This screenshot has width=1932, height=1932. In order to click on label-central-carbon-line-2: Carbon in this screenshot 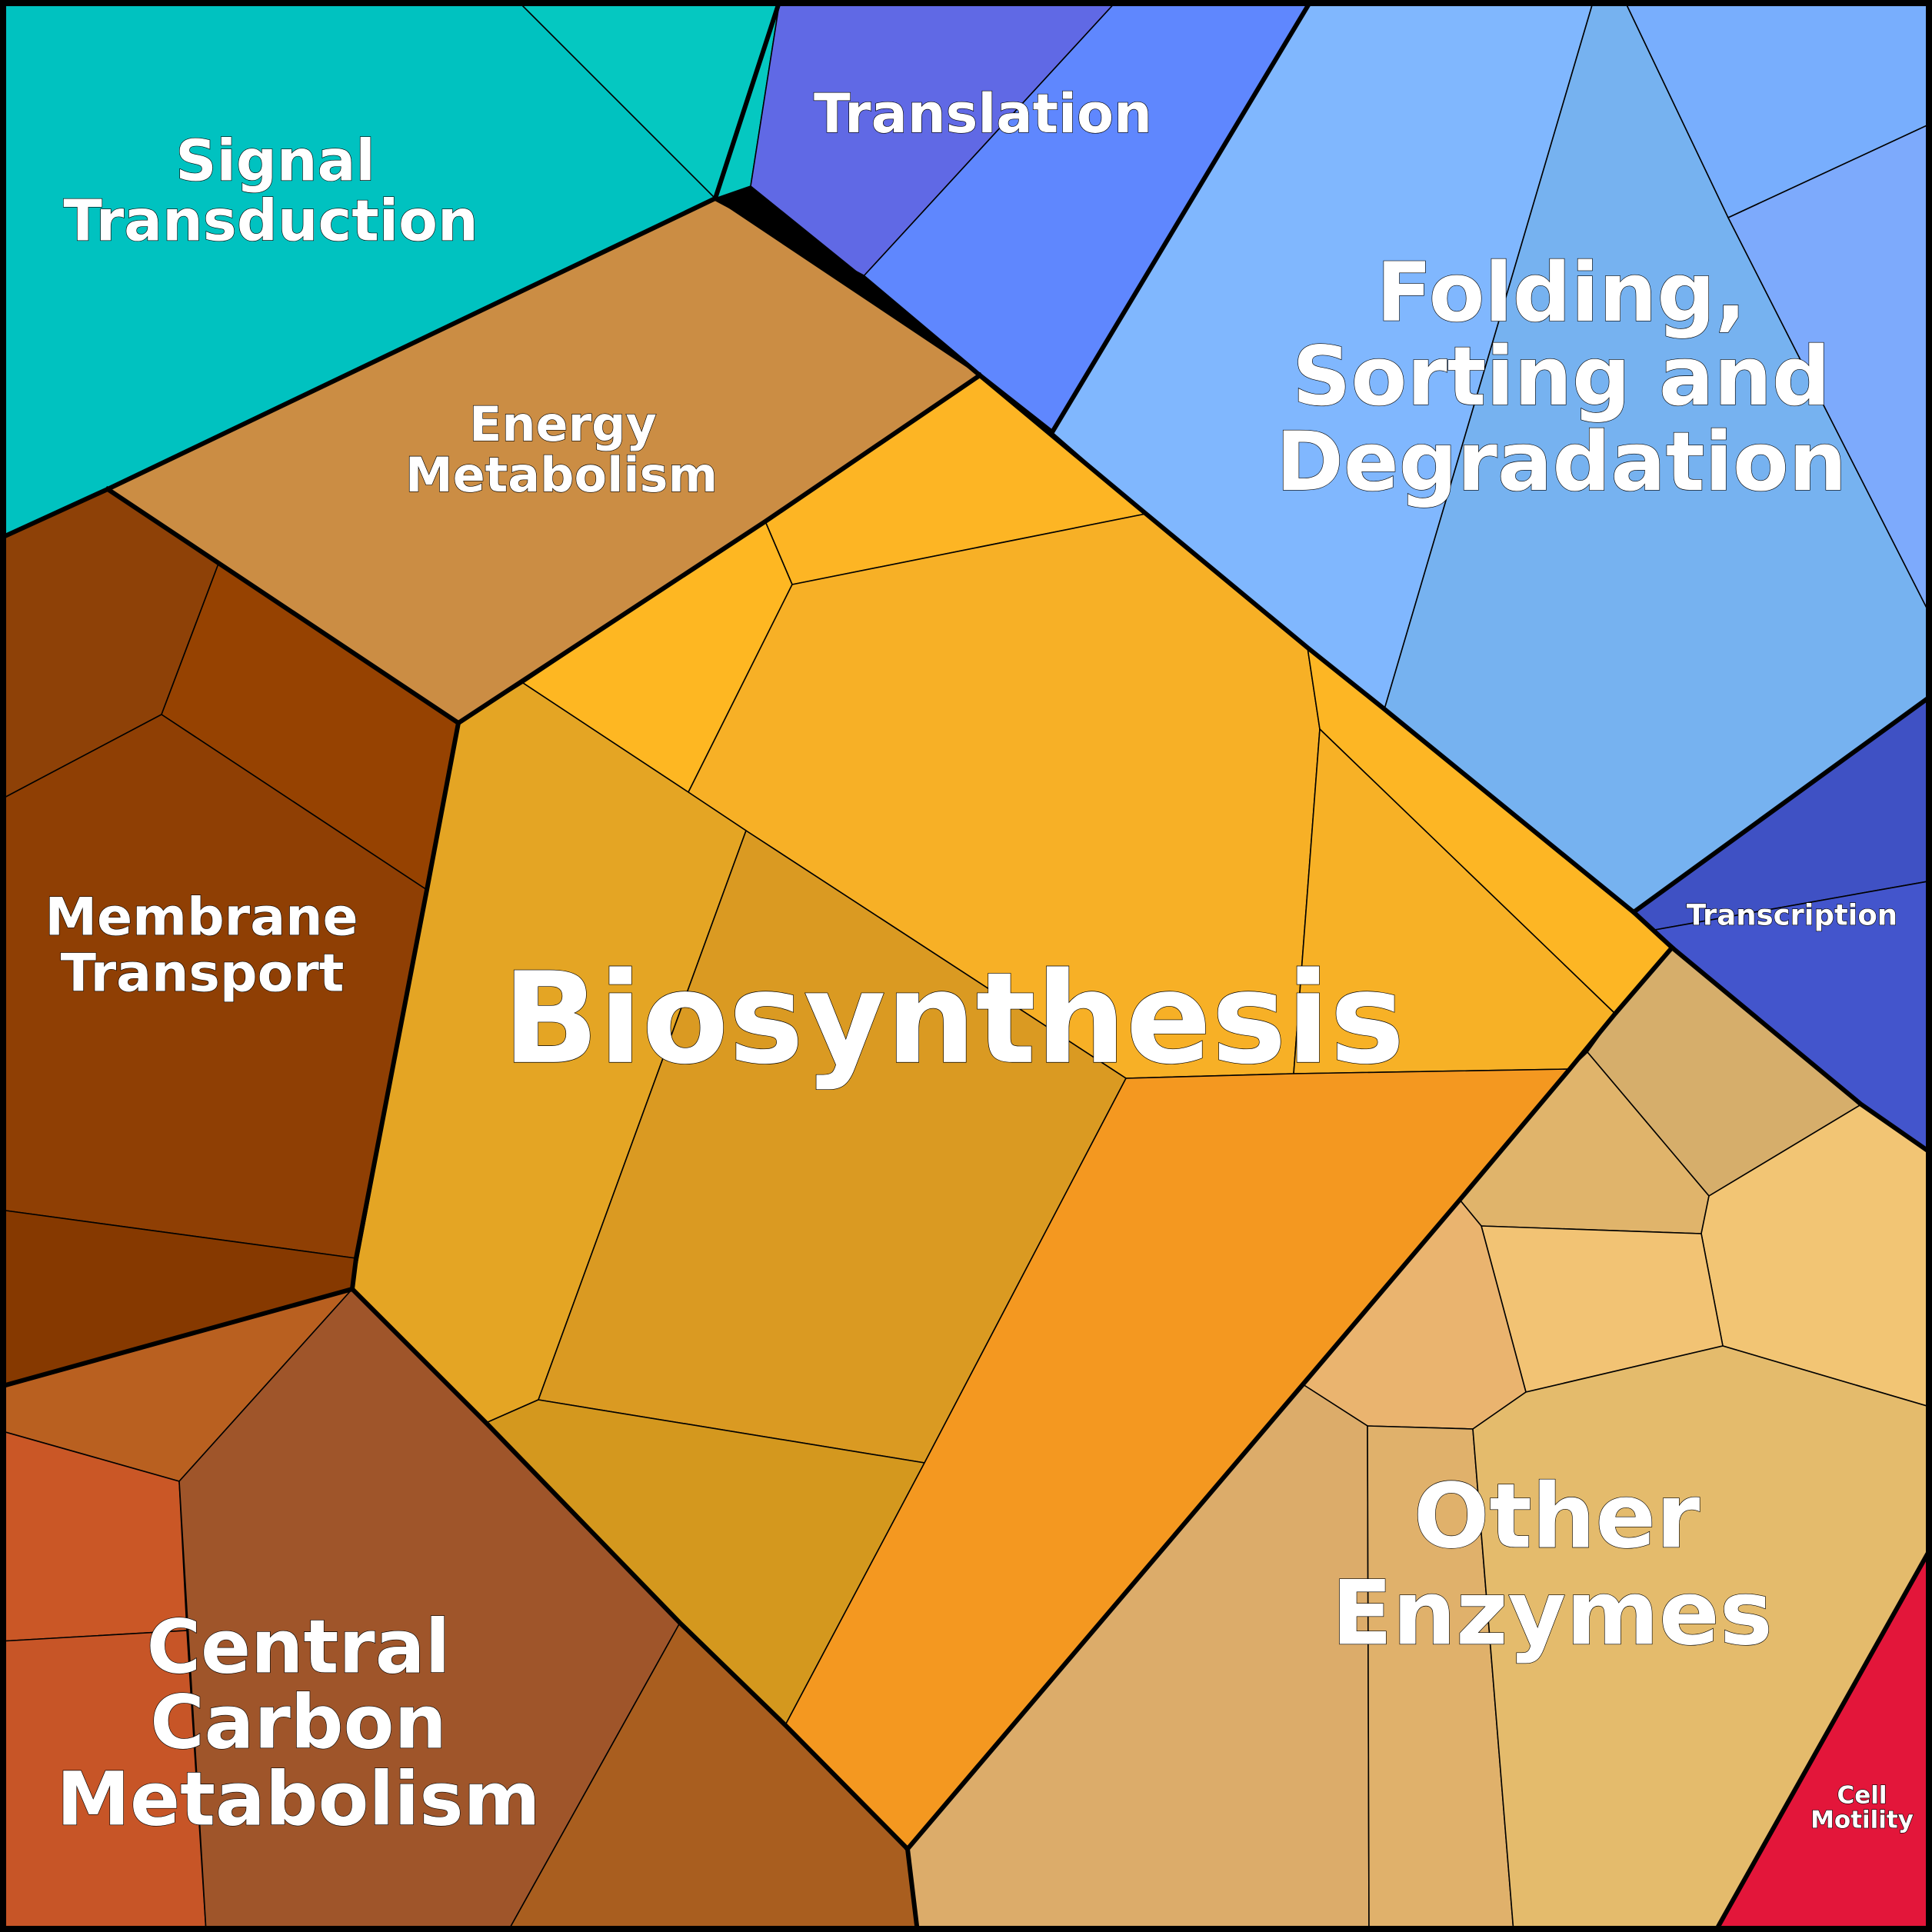, I will do `click(298, 1722)`.